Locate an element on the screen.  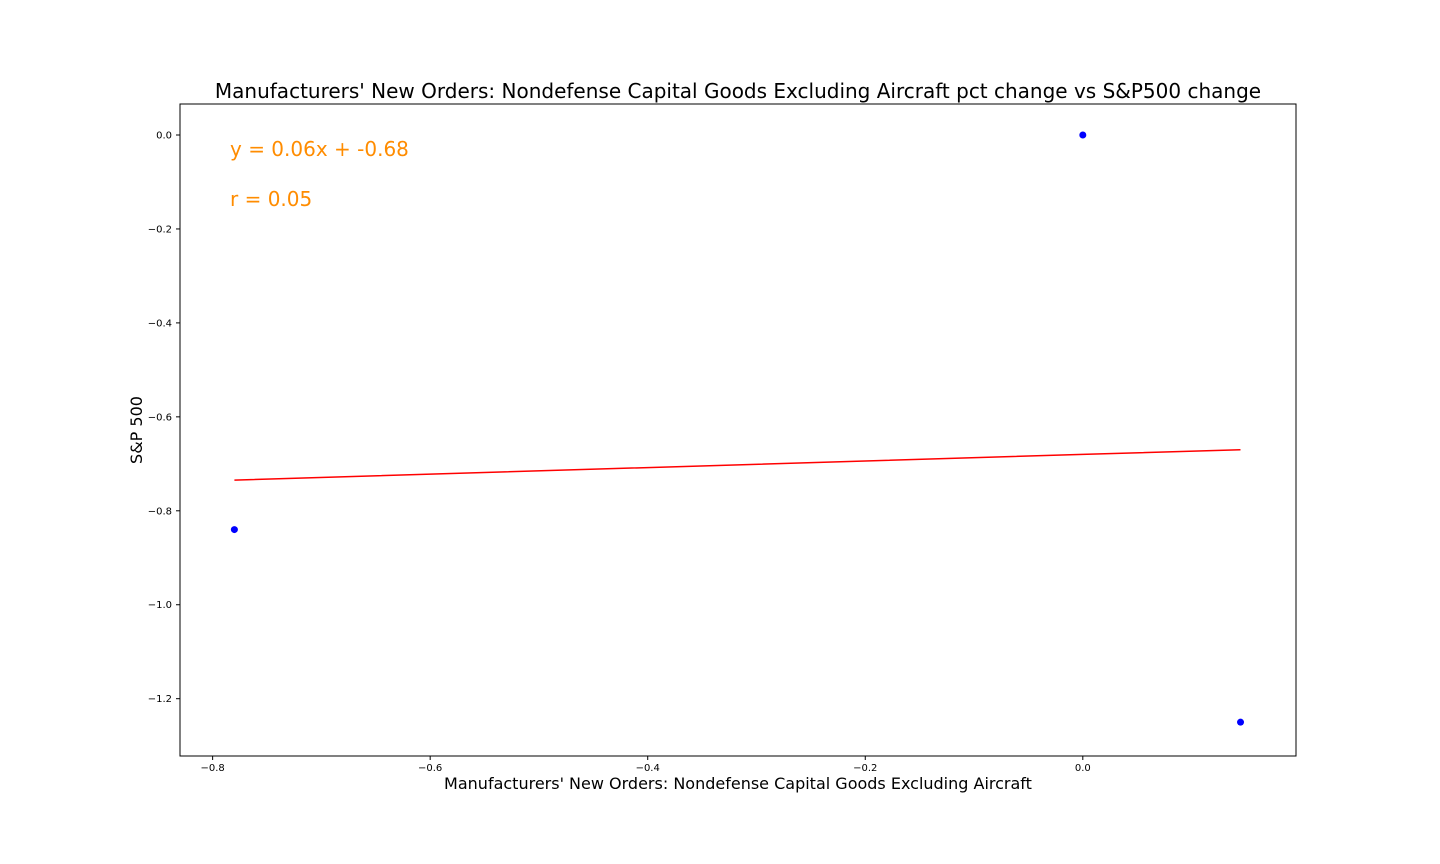
y-tick-label: −0.8 is located at coordinates (160, 511).